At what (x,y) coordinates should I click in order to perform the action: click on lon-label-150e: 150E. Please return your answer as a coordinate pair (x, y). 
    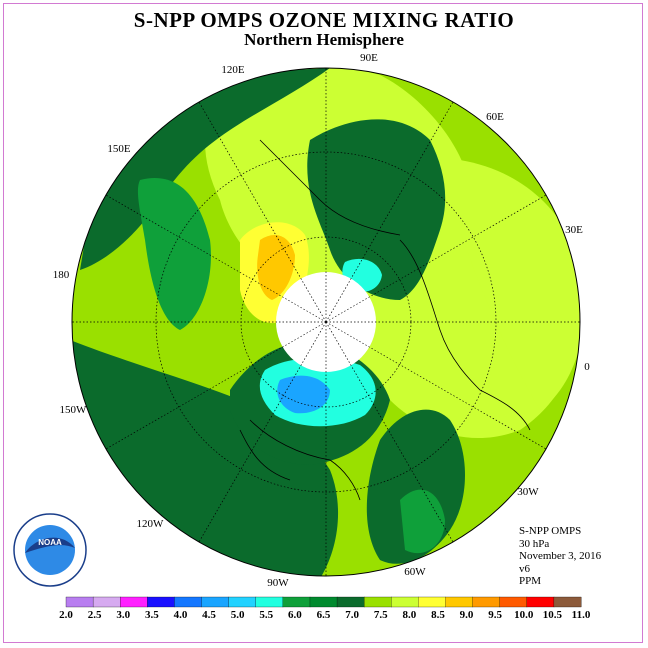
    Looking at the image, I should click on (119, 149).